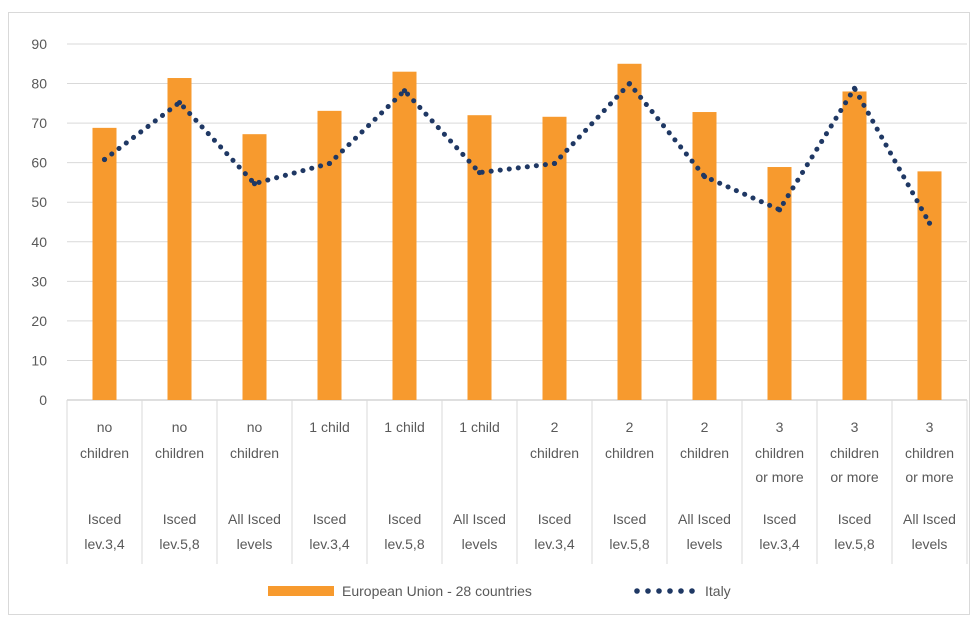 The height and width of the screenshot is (619, 979). What do you see at coordinates (39, 163) in the screenshot?
I see `y-tick-label: 60` at bounding box center [39, 163].